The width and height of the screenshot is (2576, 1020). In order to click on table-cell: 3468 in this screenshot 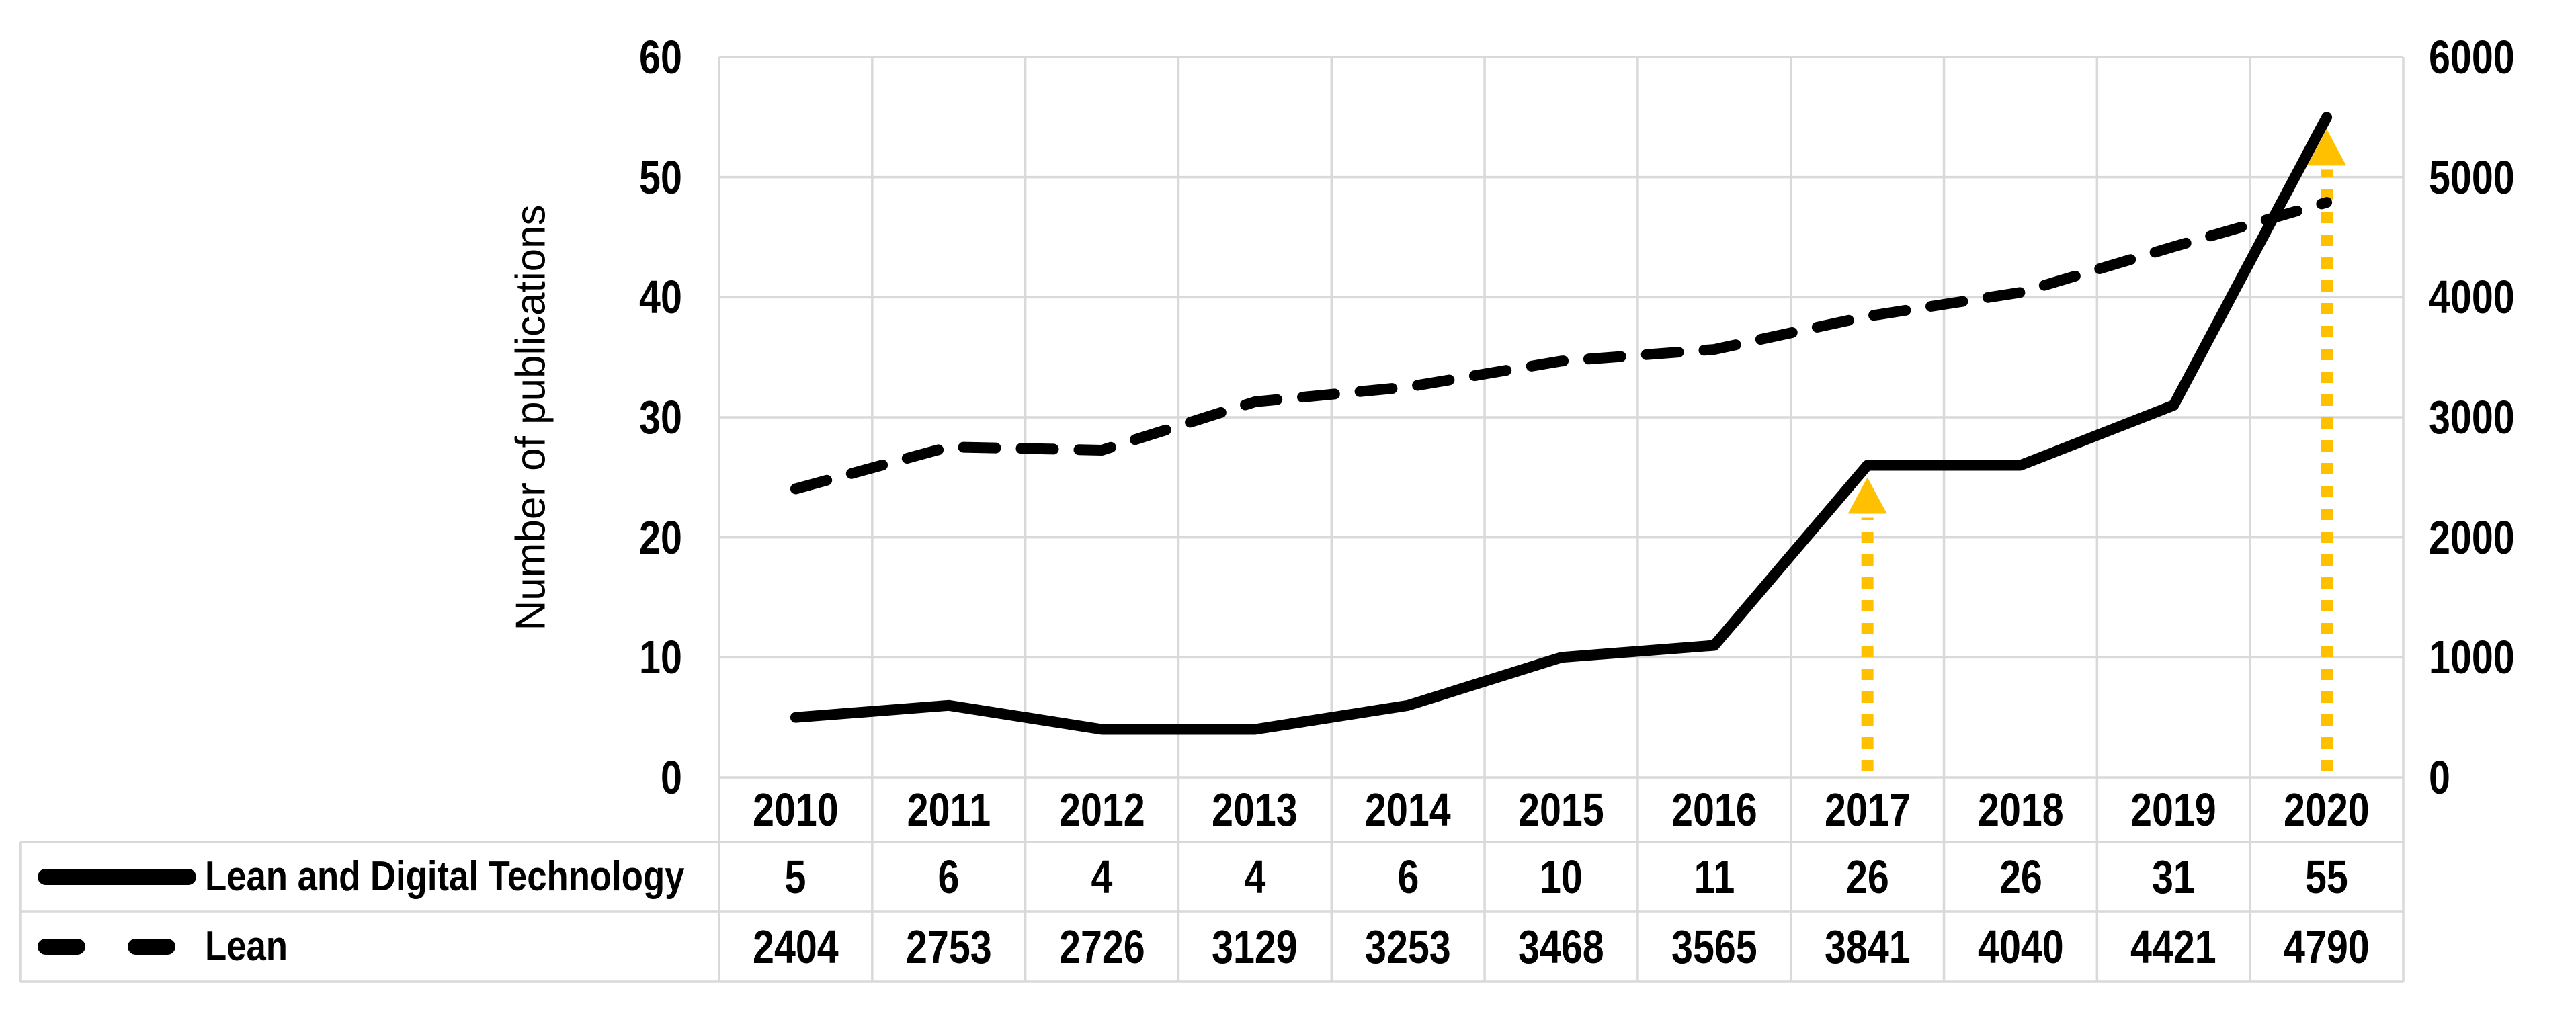, I will do `click(1561, 947)`.